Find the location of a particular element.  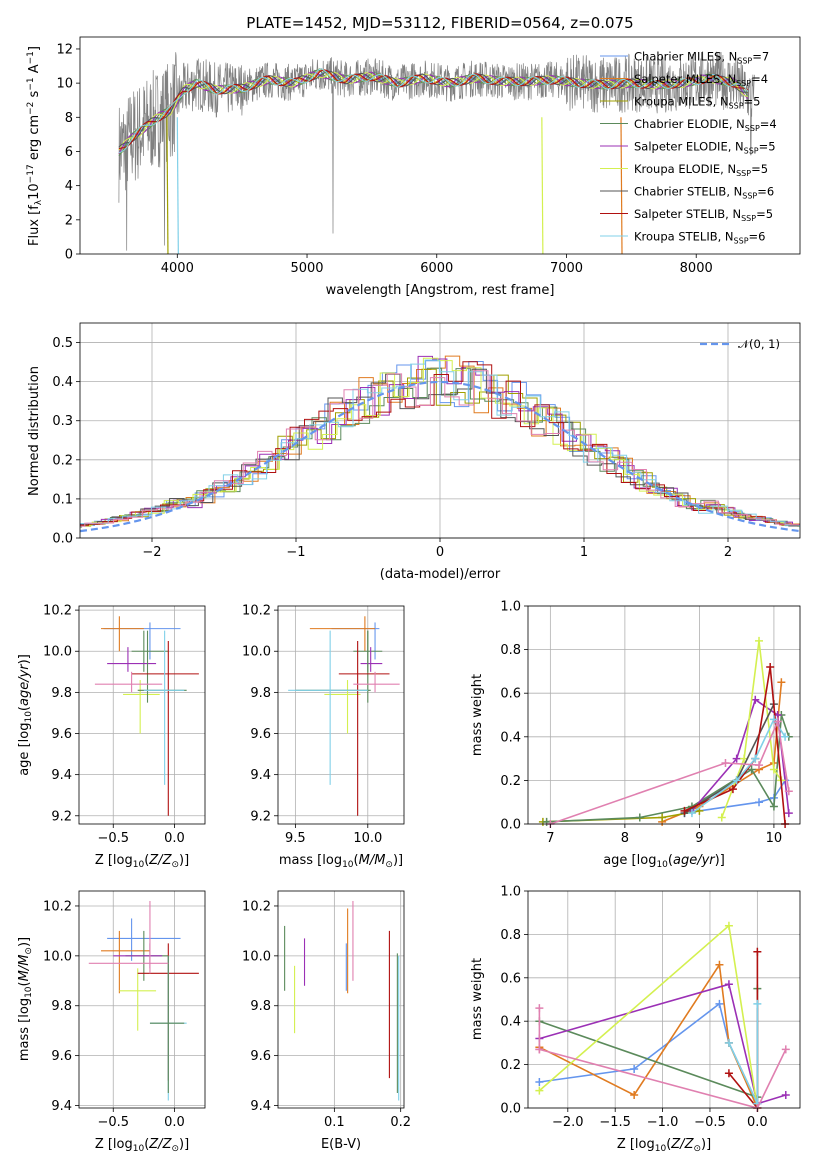

normal-curve is located at coordinates (440, 456).